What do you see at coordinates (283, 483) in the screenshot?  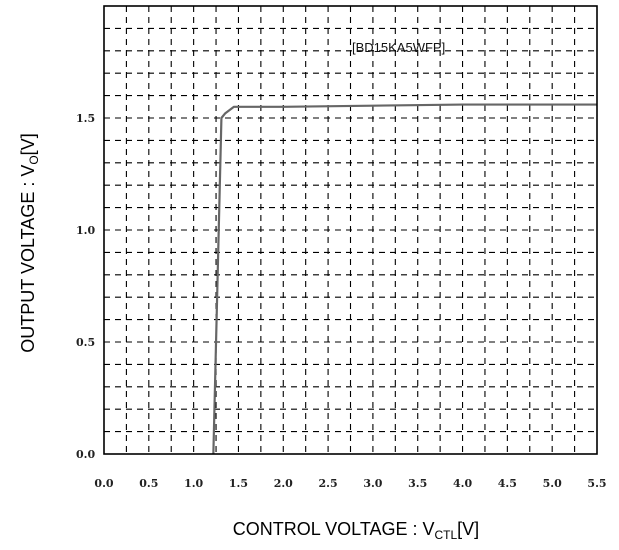 I see `x-tick-label: 2.0` at bounding box center [283, 483].